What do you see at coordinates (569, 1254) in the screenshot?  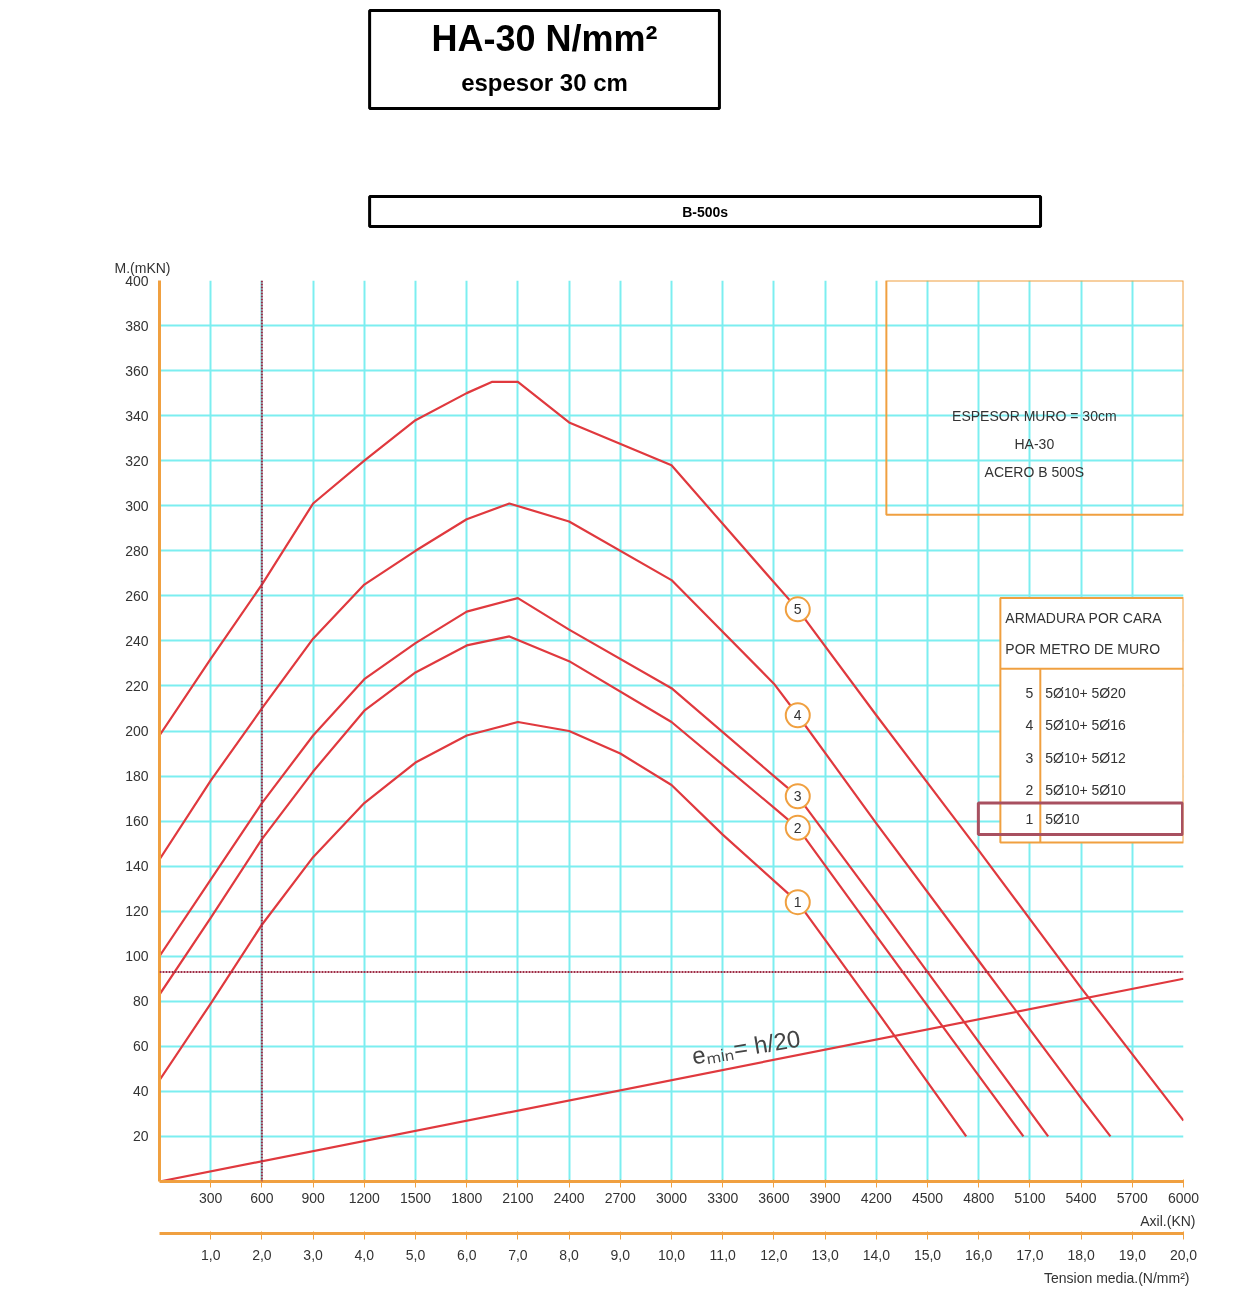 I see `x2-tick-label: 8,0` at bounding box center [569, 1254].